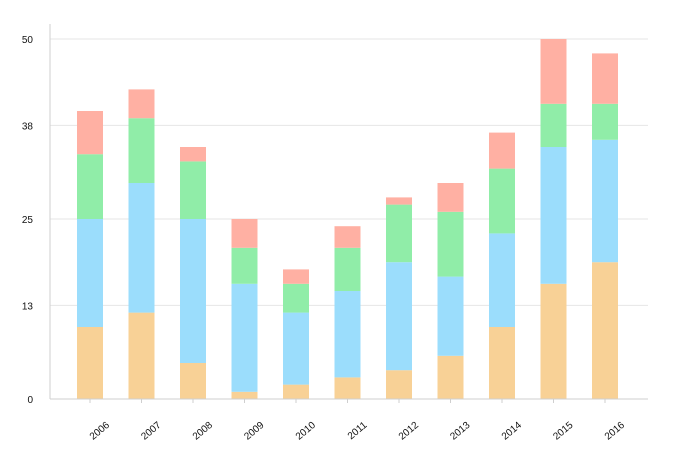 This screenshot has width=700, height=458. Describe the element at coordinates (244, 337) in the screenshot. I see `bar-segment-2009-s2` at that location.